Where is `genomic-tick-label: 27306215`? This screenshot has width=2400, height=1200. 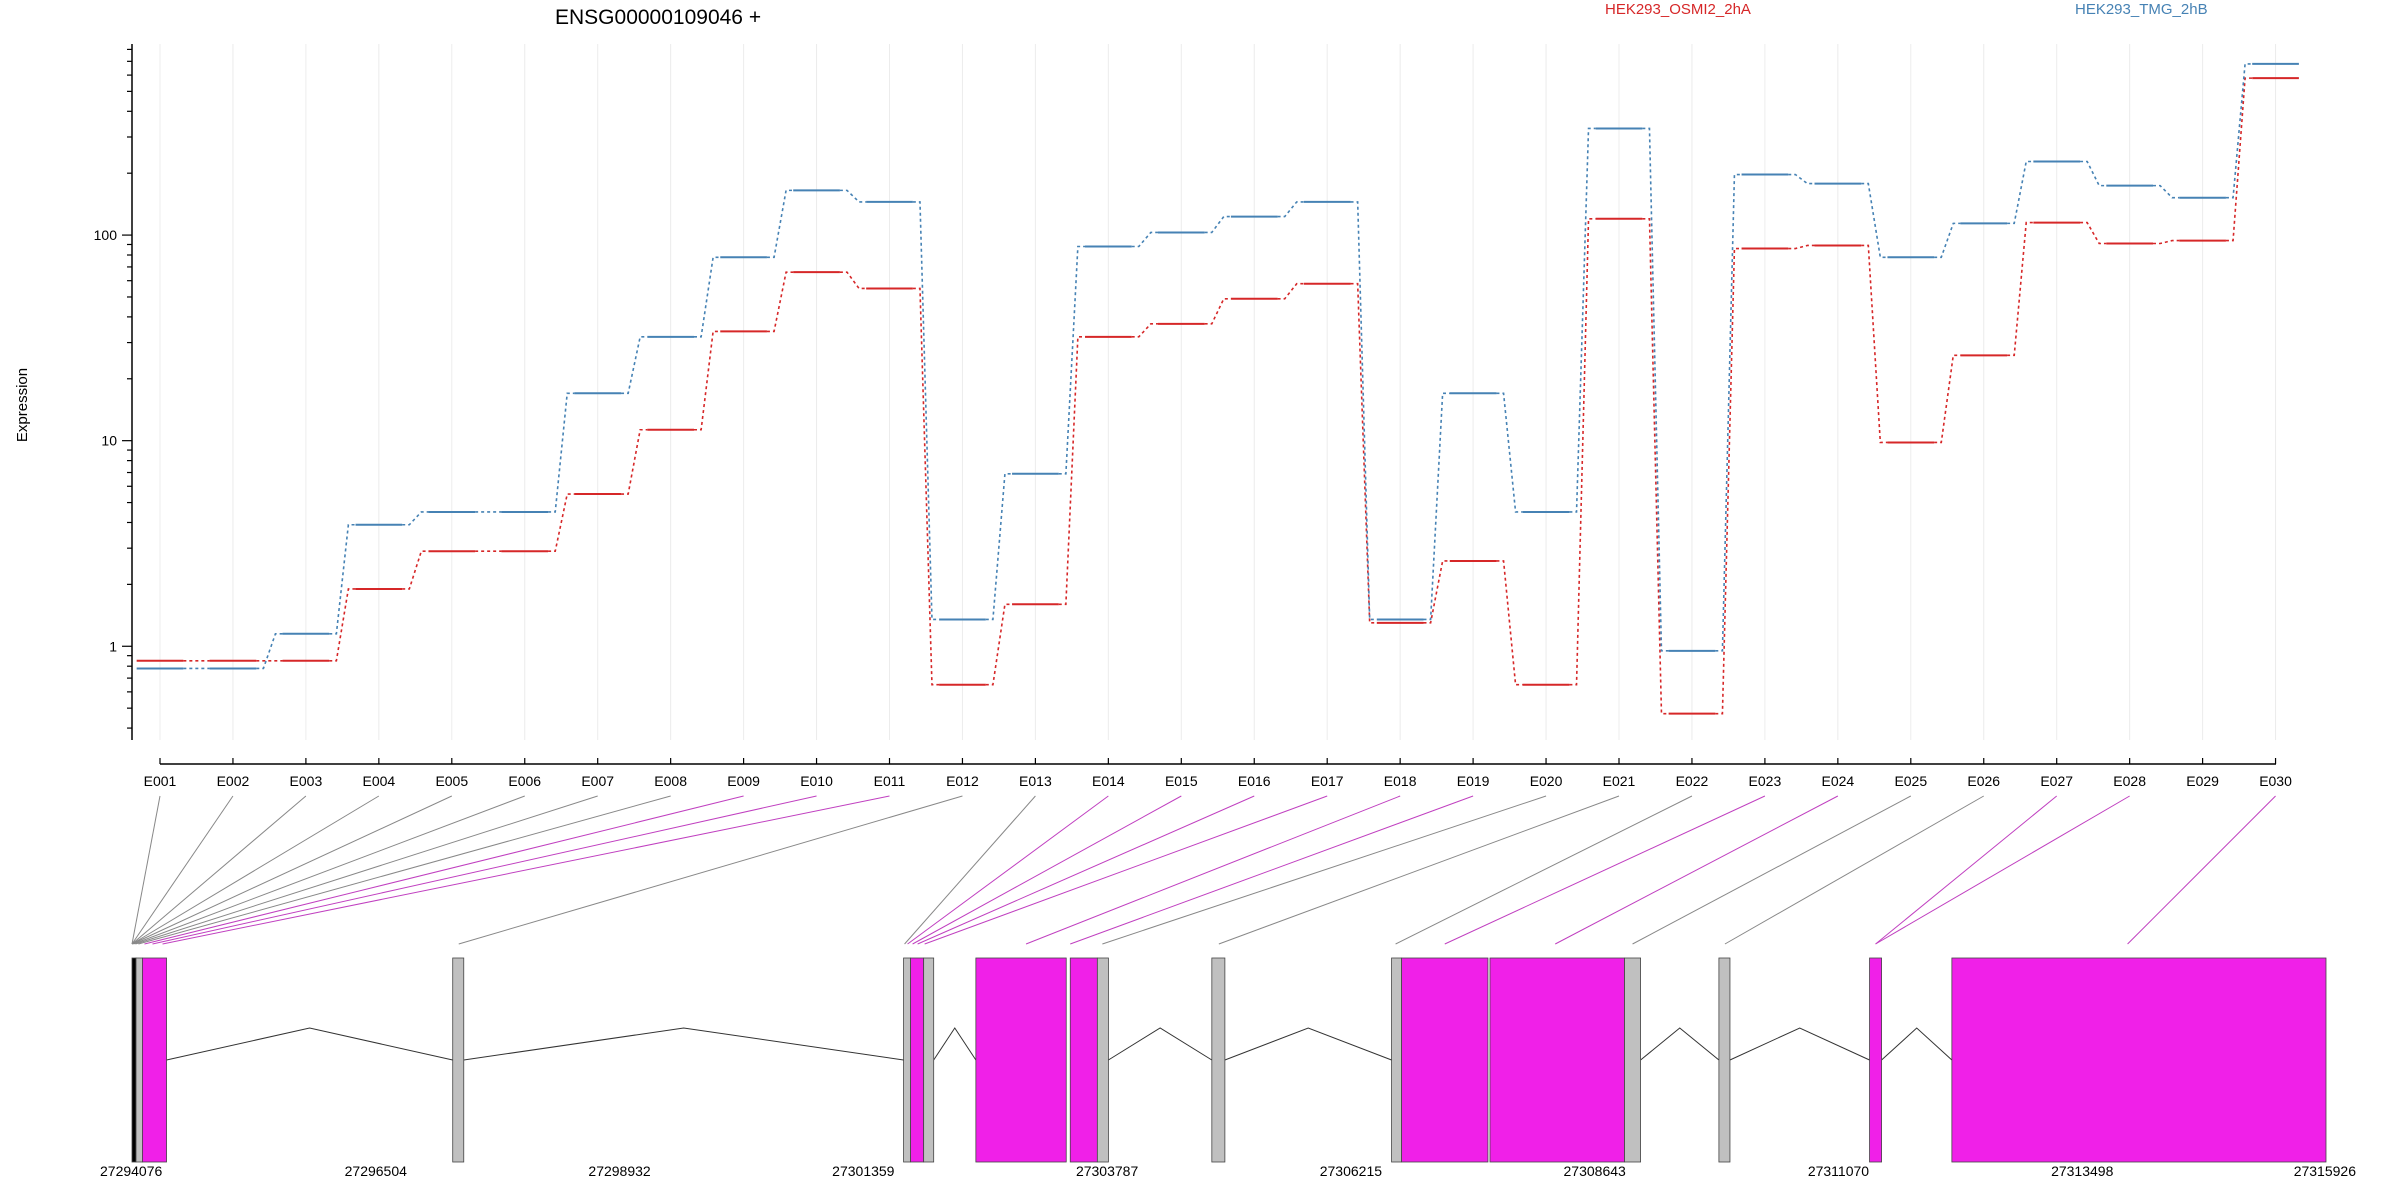 genomic-tick-label: 27306215 is located at coordinates (1351, 1171).